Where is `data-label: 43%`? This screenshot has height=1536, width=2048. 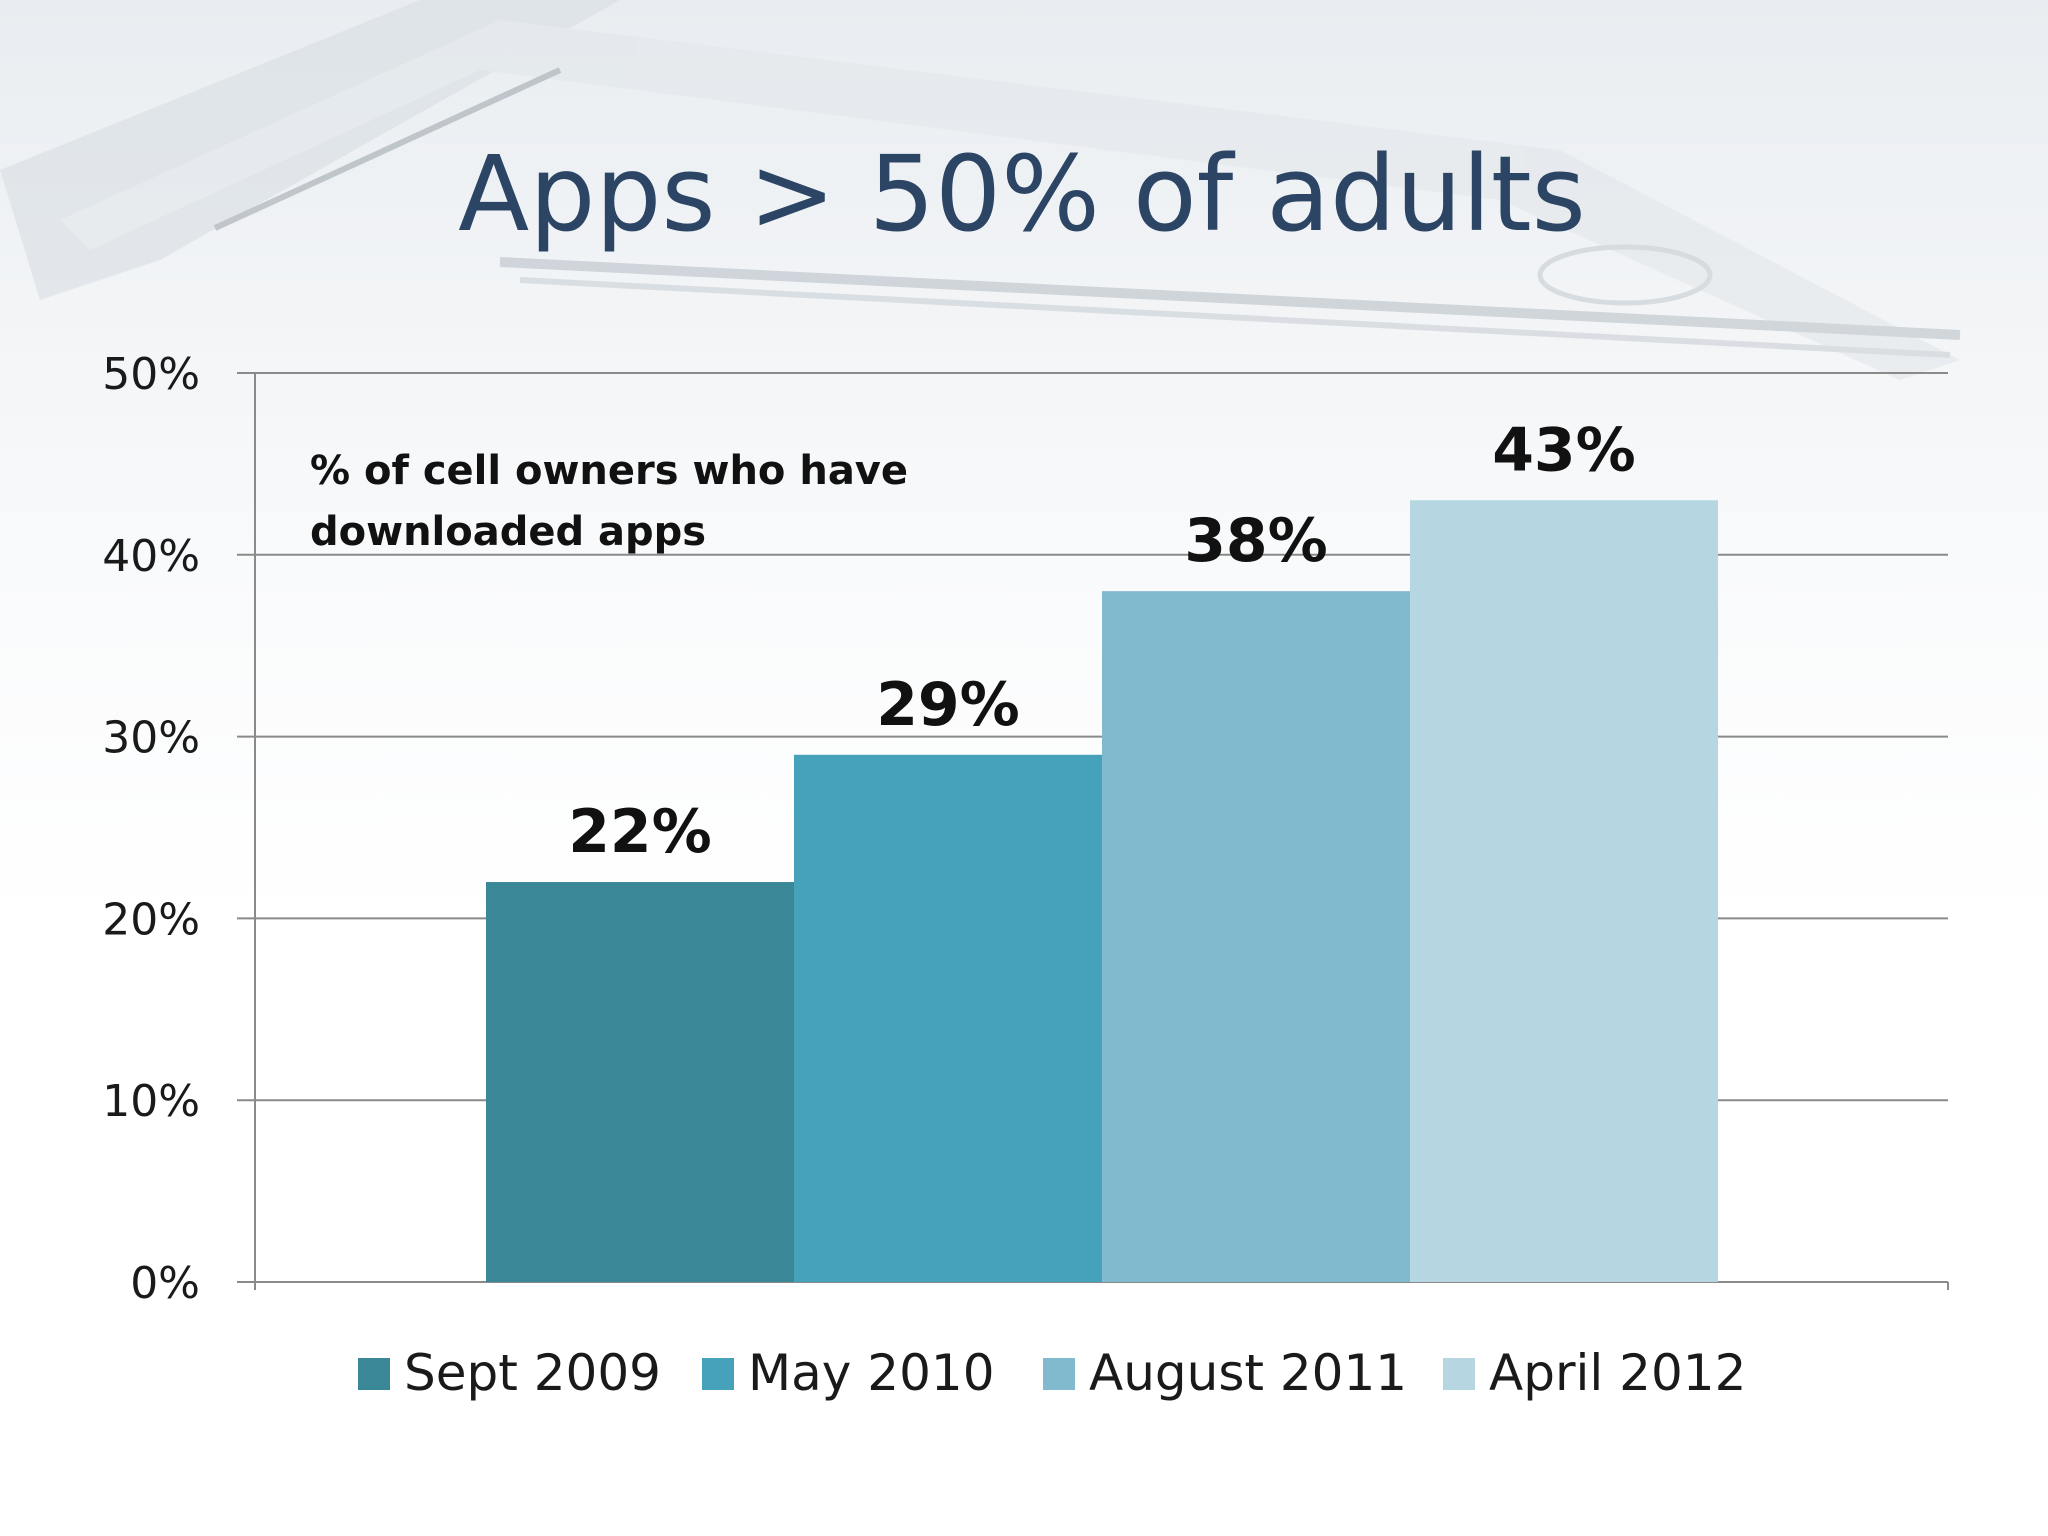 data-label: 43% is located at coordinates (1564, 450).